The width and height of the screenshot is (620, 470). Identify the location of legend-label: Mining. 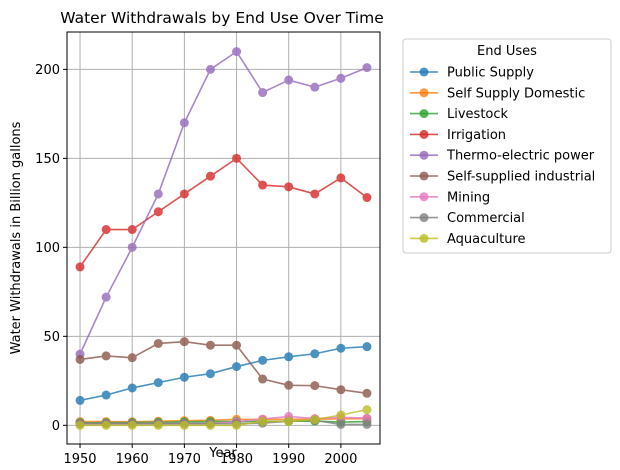
(468, 197).